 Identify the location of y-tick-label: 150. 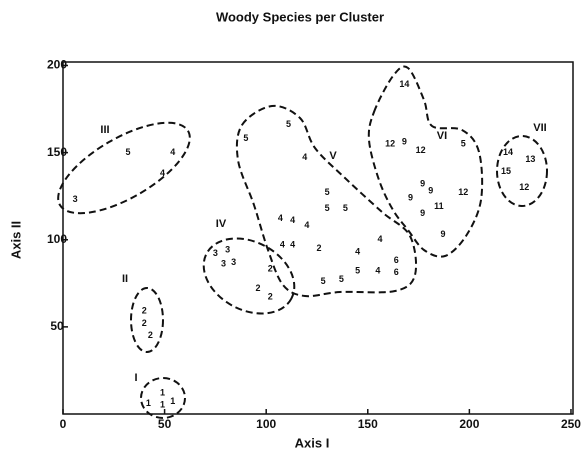
(57, 152).